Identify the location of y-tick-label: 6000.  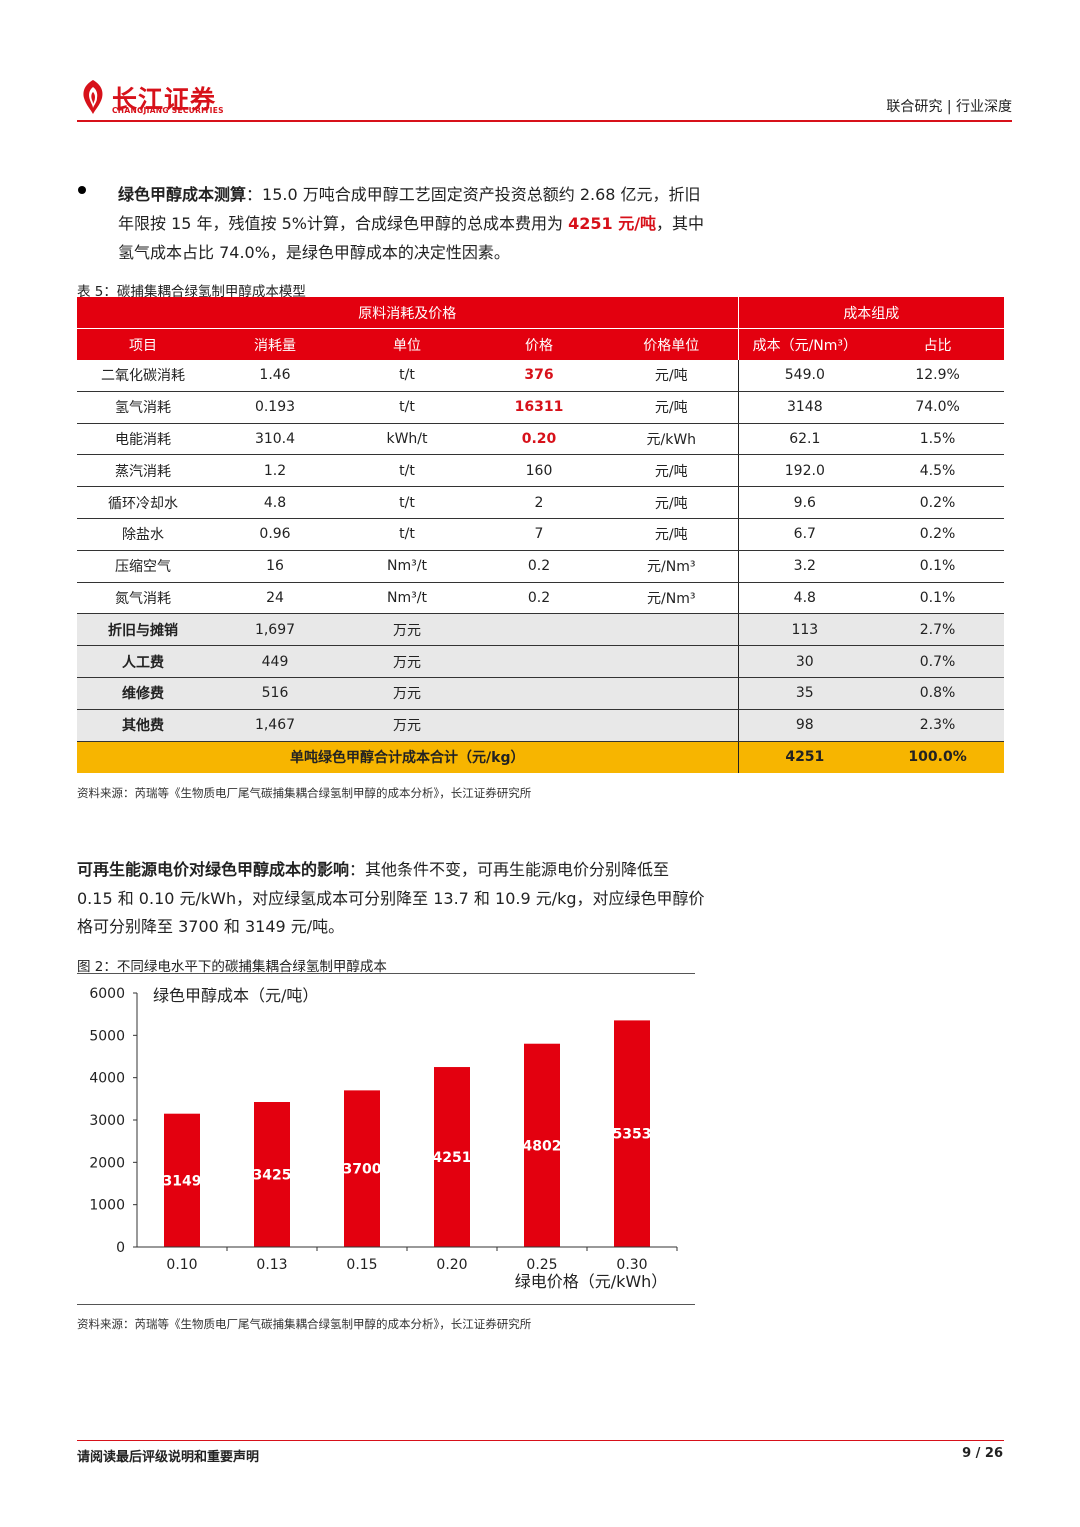
(107, 994).